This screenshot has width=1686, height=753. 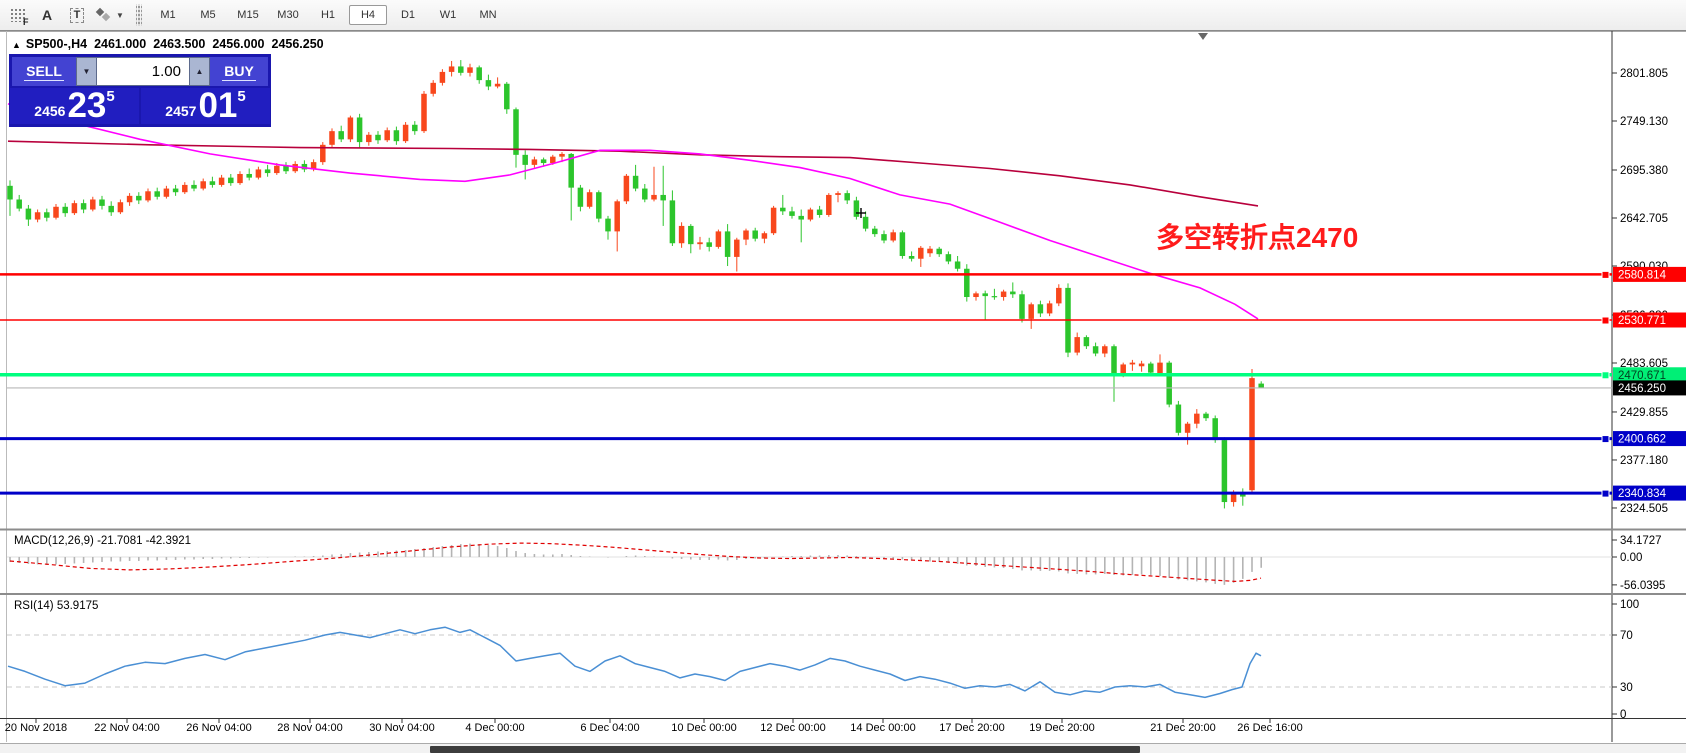 What do you see at coordinates (1642, 494) in the screenshot?
I see `svg-text: 2340.834` at bounding box center [1642, 494].